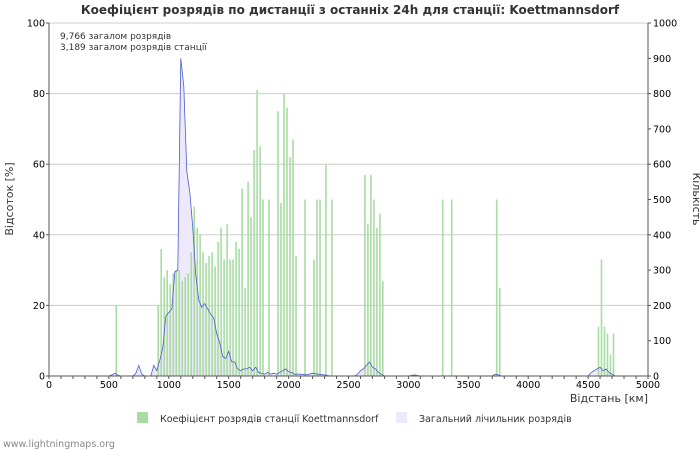 Image resolution: width=700 pixels, height=450 pixels. What do you see at coordinates (36, 24) in the screenshot?
I see `y-left-tick-label: 100` at bounding box center [36, 24].